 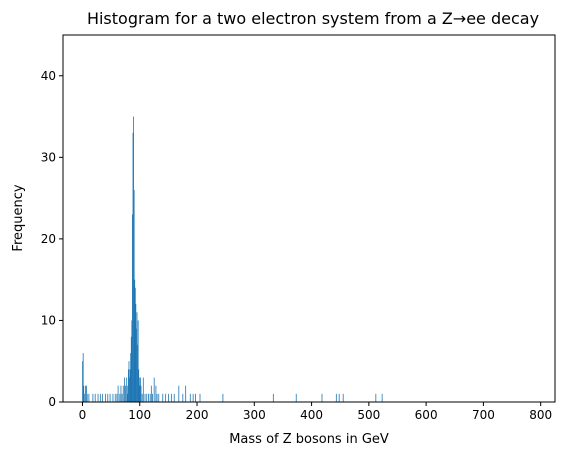 I want to click on x-tick-label: 0, so click(x=83, y=415).